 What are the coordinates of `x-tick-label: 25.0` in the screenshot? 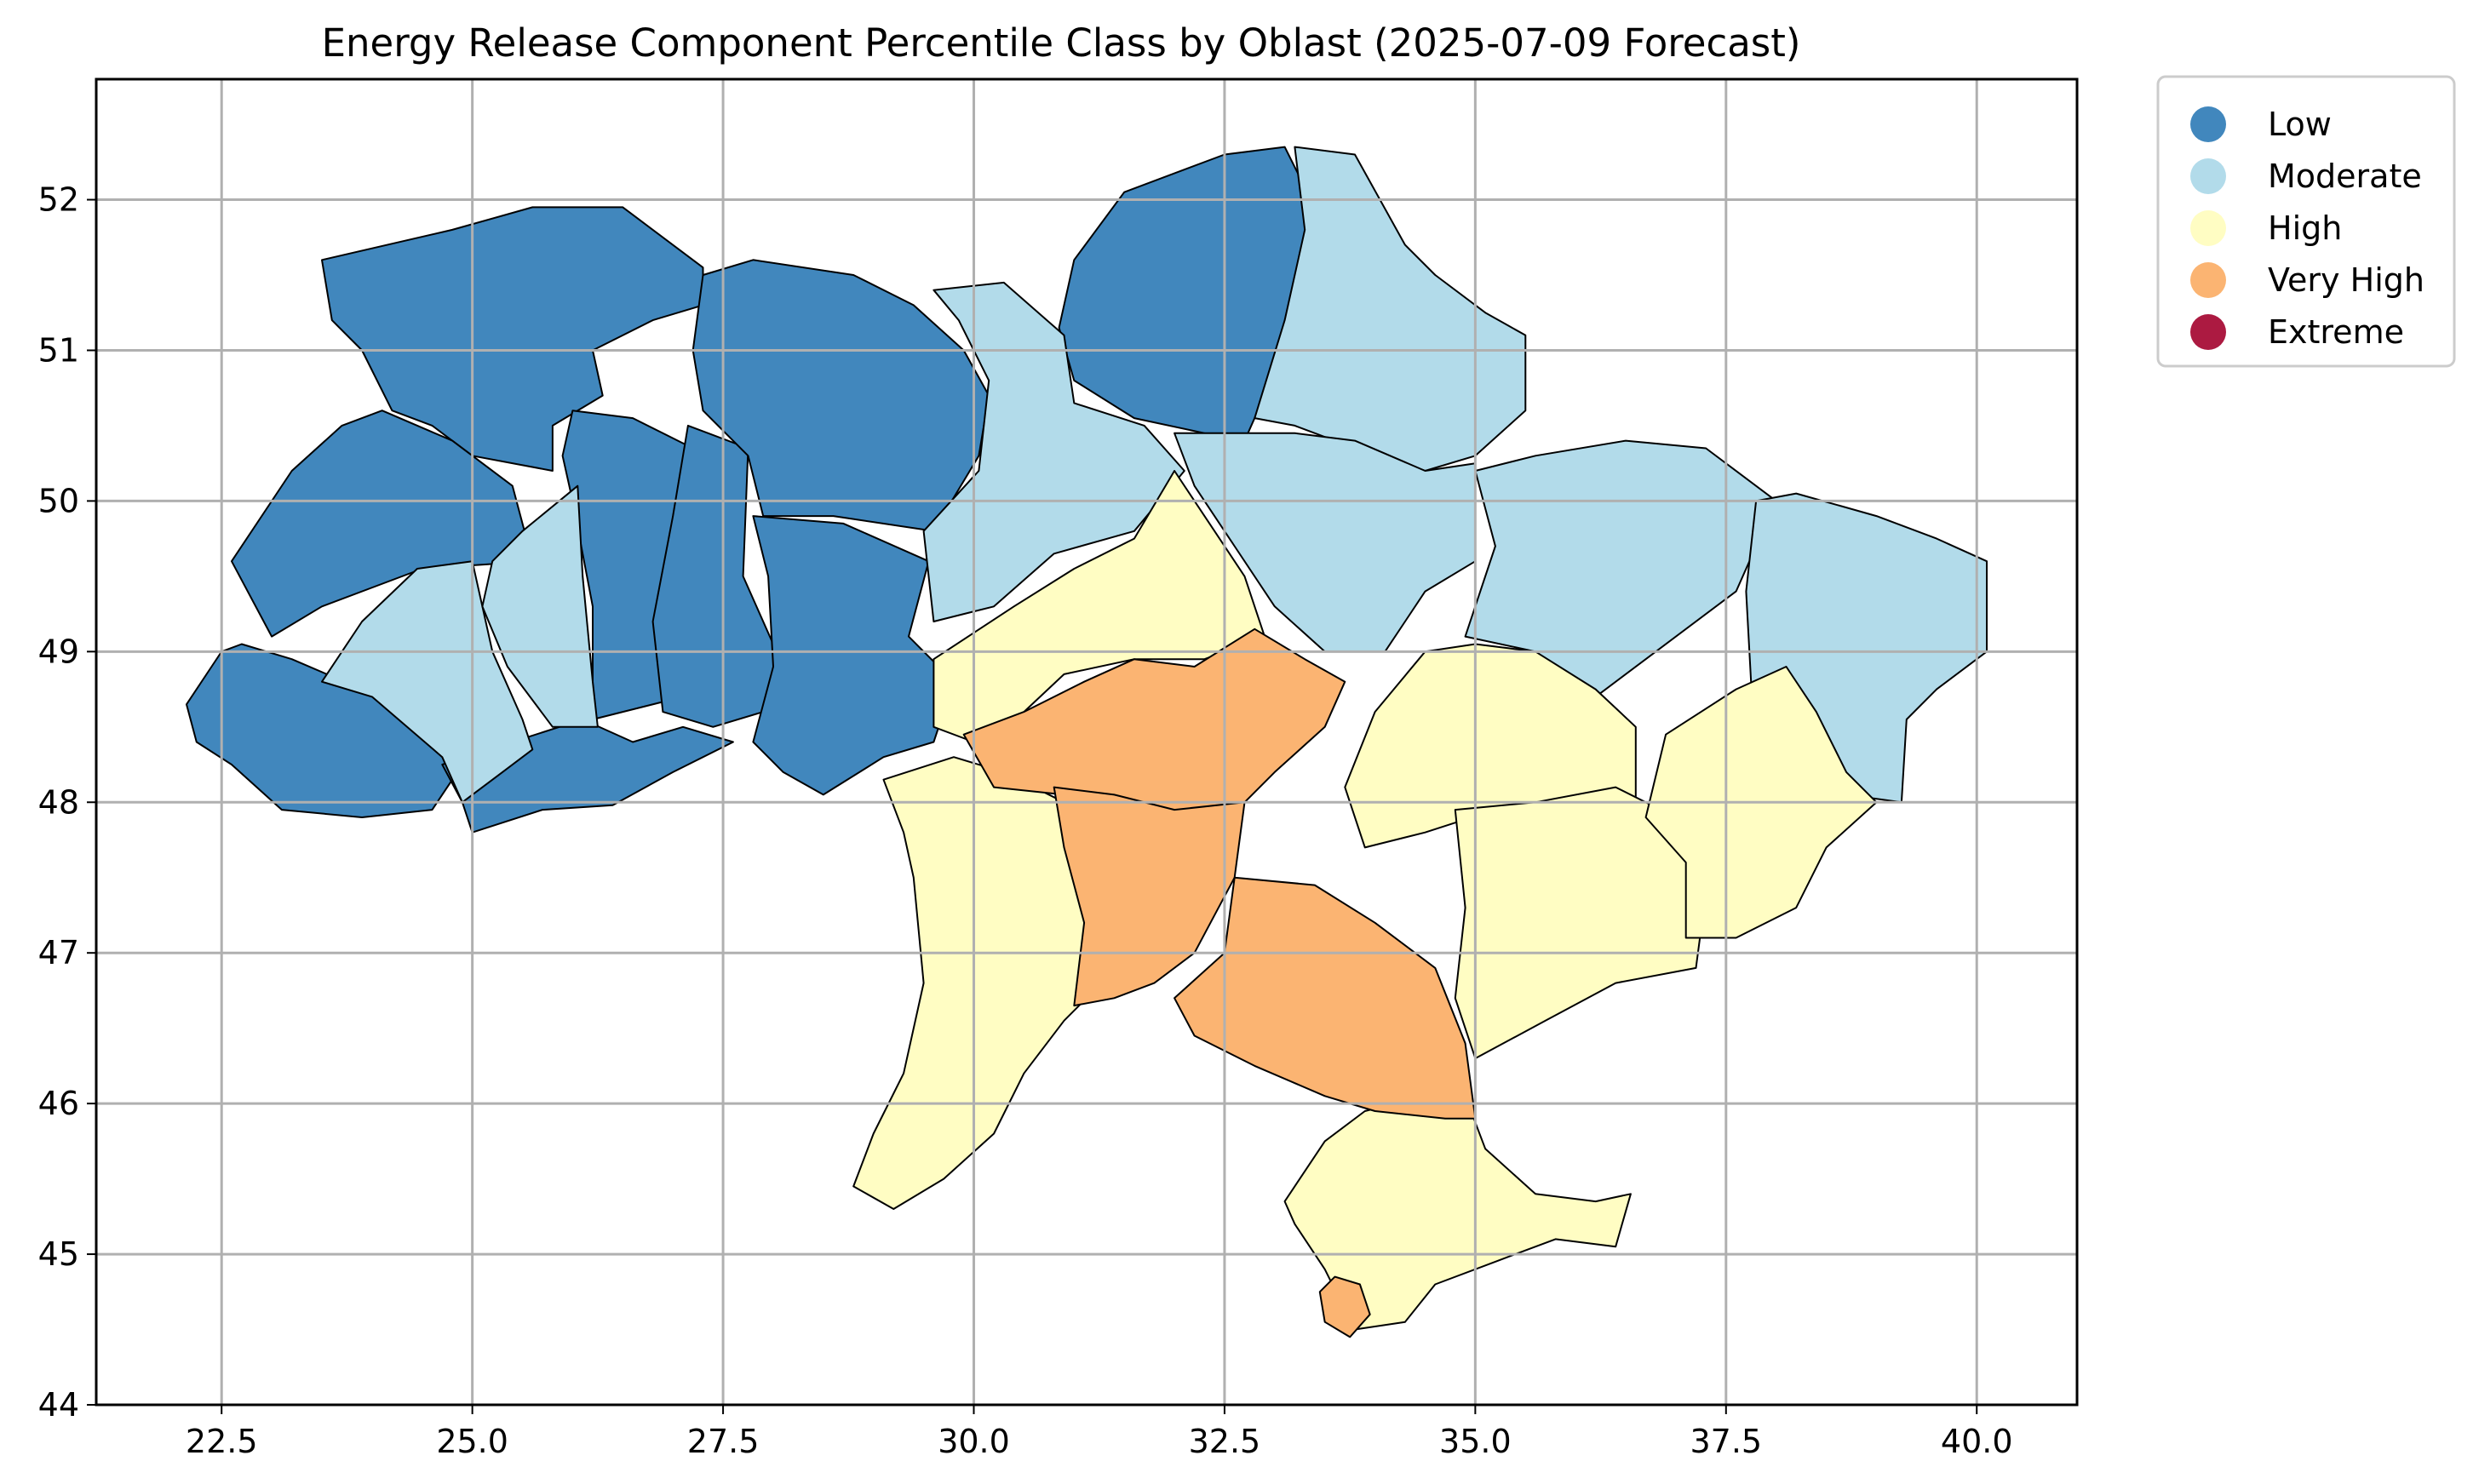 It's located at (472, 1441).